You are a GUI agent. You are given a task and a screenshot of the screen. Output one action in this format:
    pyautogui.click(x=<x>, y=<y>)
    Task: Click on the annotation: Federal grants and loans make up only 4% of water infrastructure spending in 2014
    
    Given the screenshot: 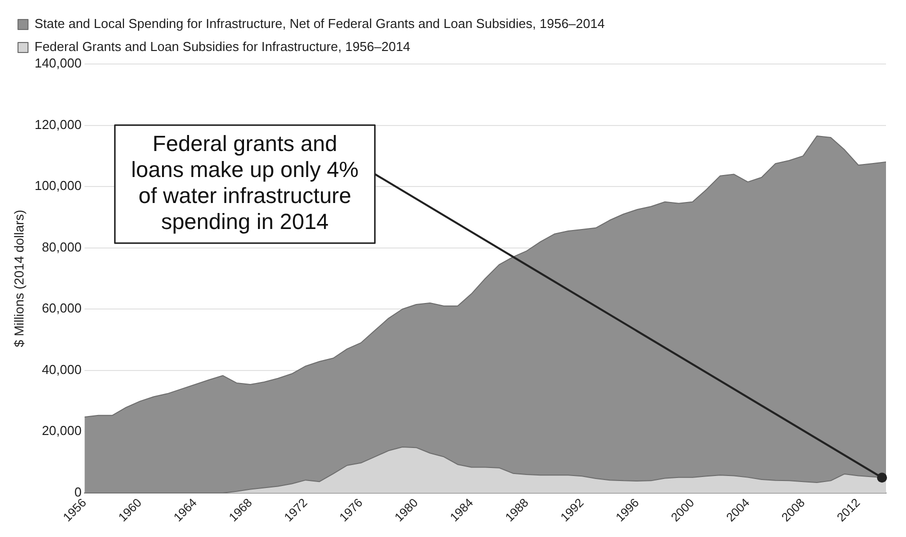 What is the action you would take?
    pyautogui.click(x=245, y=182)
    